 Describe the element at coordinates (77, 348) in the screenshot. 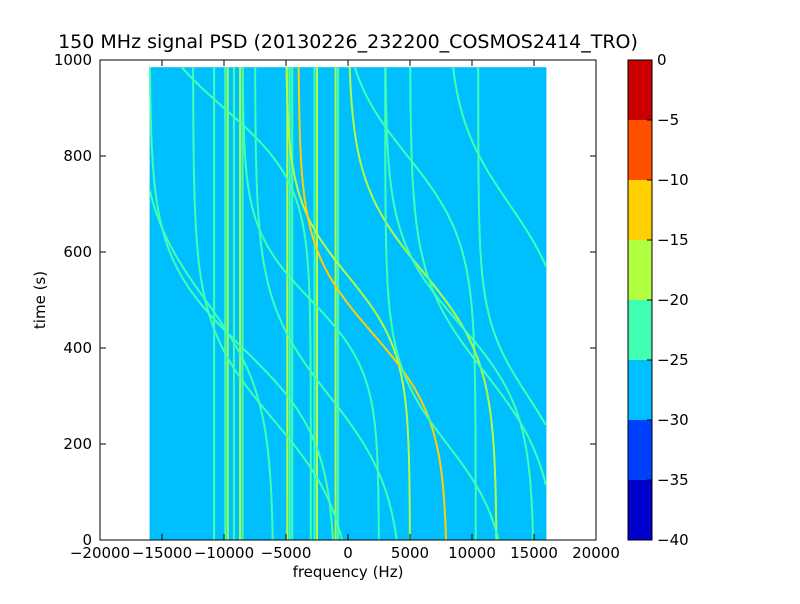

I see `y-tick-label: 400` at that location.